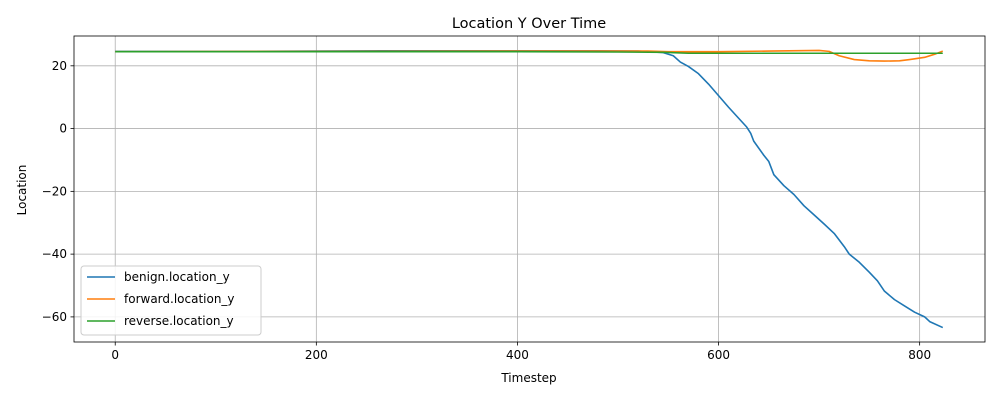  What do you see at coordinates (54, 191) in the screenshot?
I see `y-tick-label: −20` at bounding box center [54, 191].